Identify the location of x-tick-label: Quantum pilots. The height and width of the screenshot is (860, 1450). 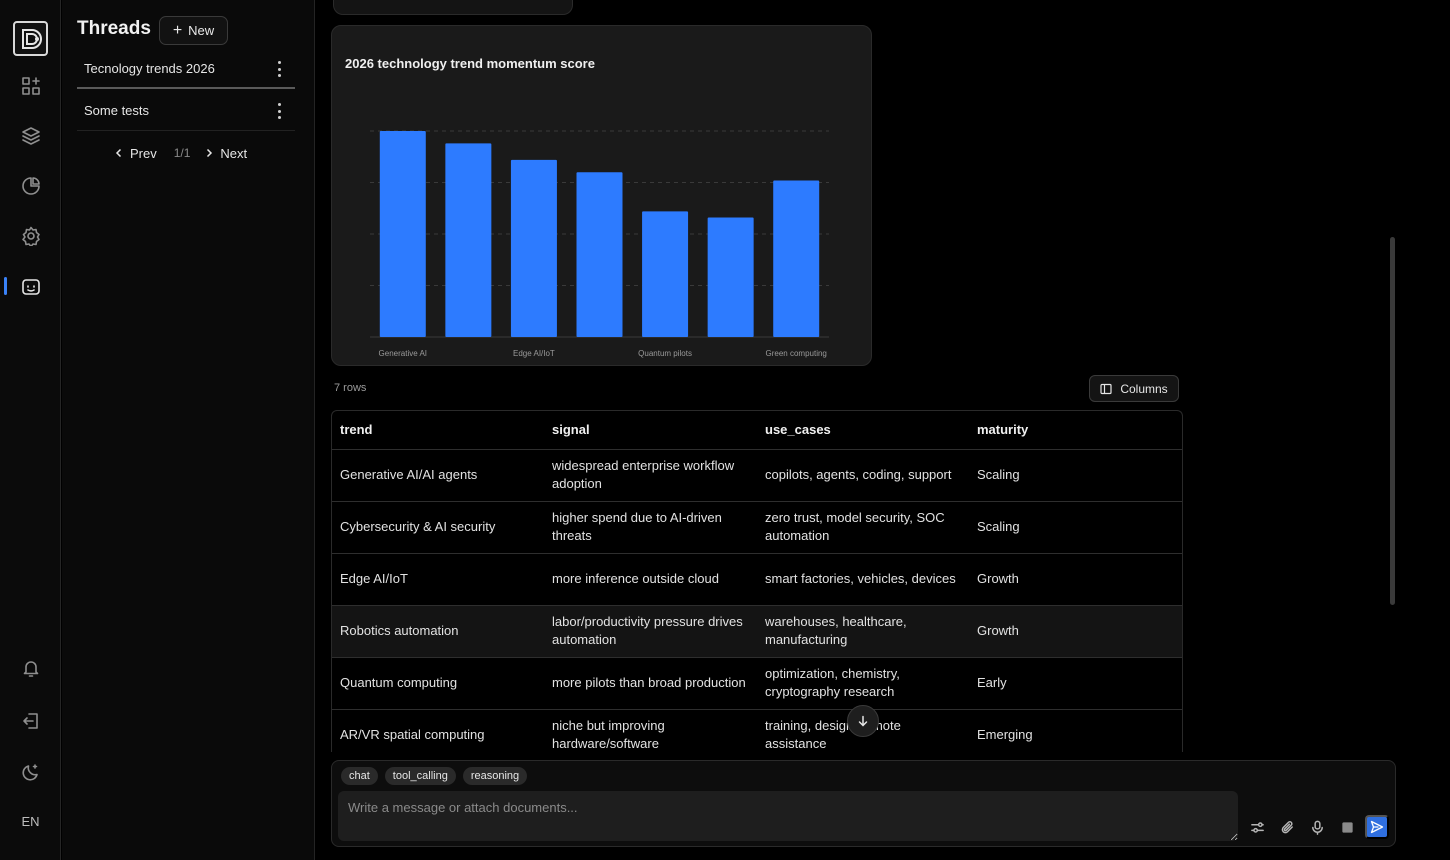
(665, 353).